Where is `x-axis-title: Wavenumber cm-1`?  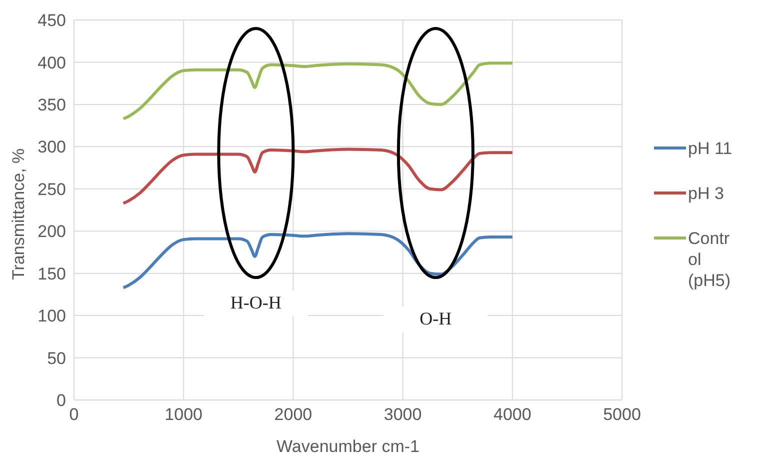
x-axis-title: Wavenumber cm-1 is located at coordinates (348, 446).